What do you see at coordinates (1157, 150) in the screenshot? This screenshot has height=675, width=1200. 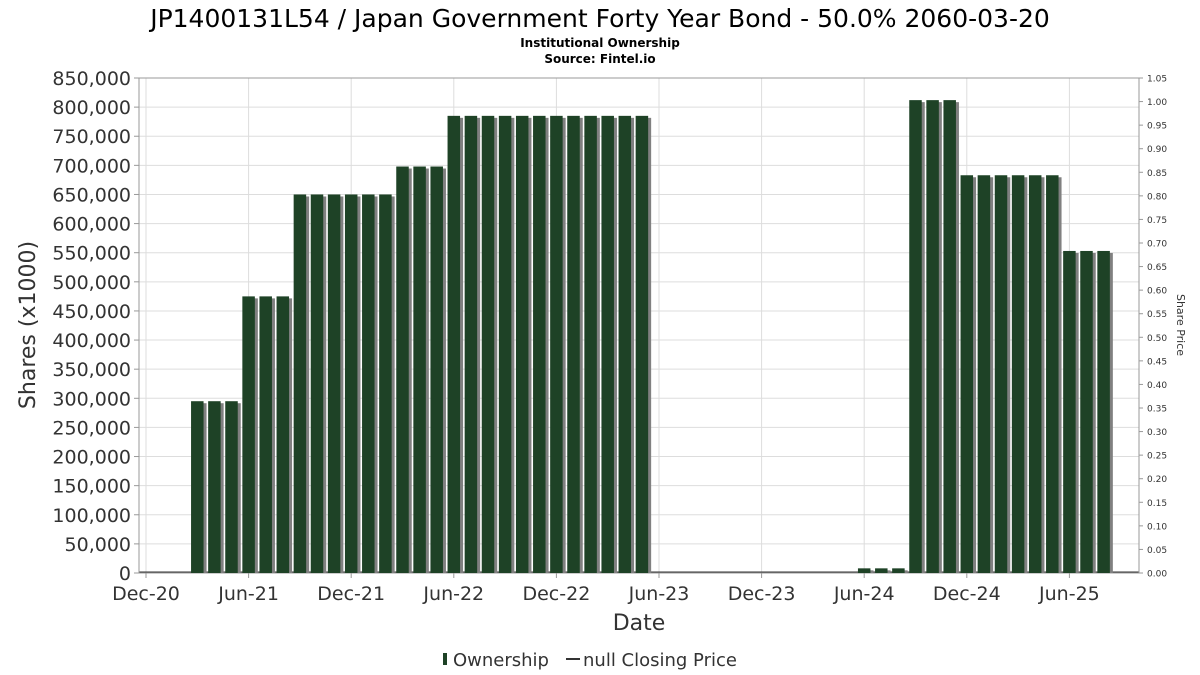 I see `y2-tick-label: 0.90` at bounding box center [1157, 150].